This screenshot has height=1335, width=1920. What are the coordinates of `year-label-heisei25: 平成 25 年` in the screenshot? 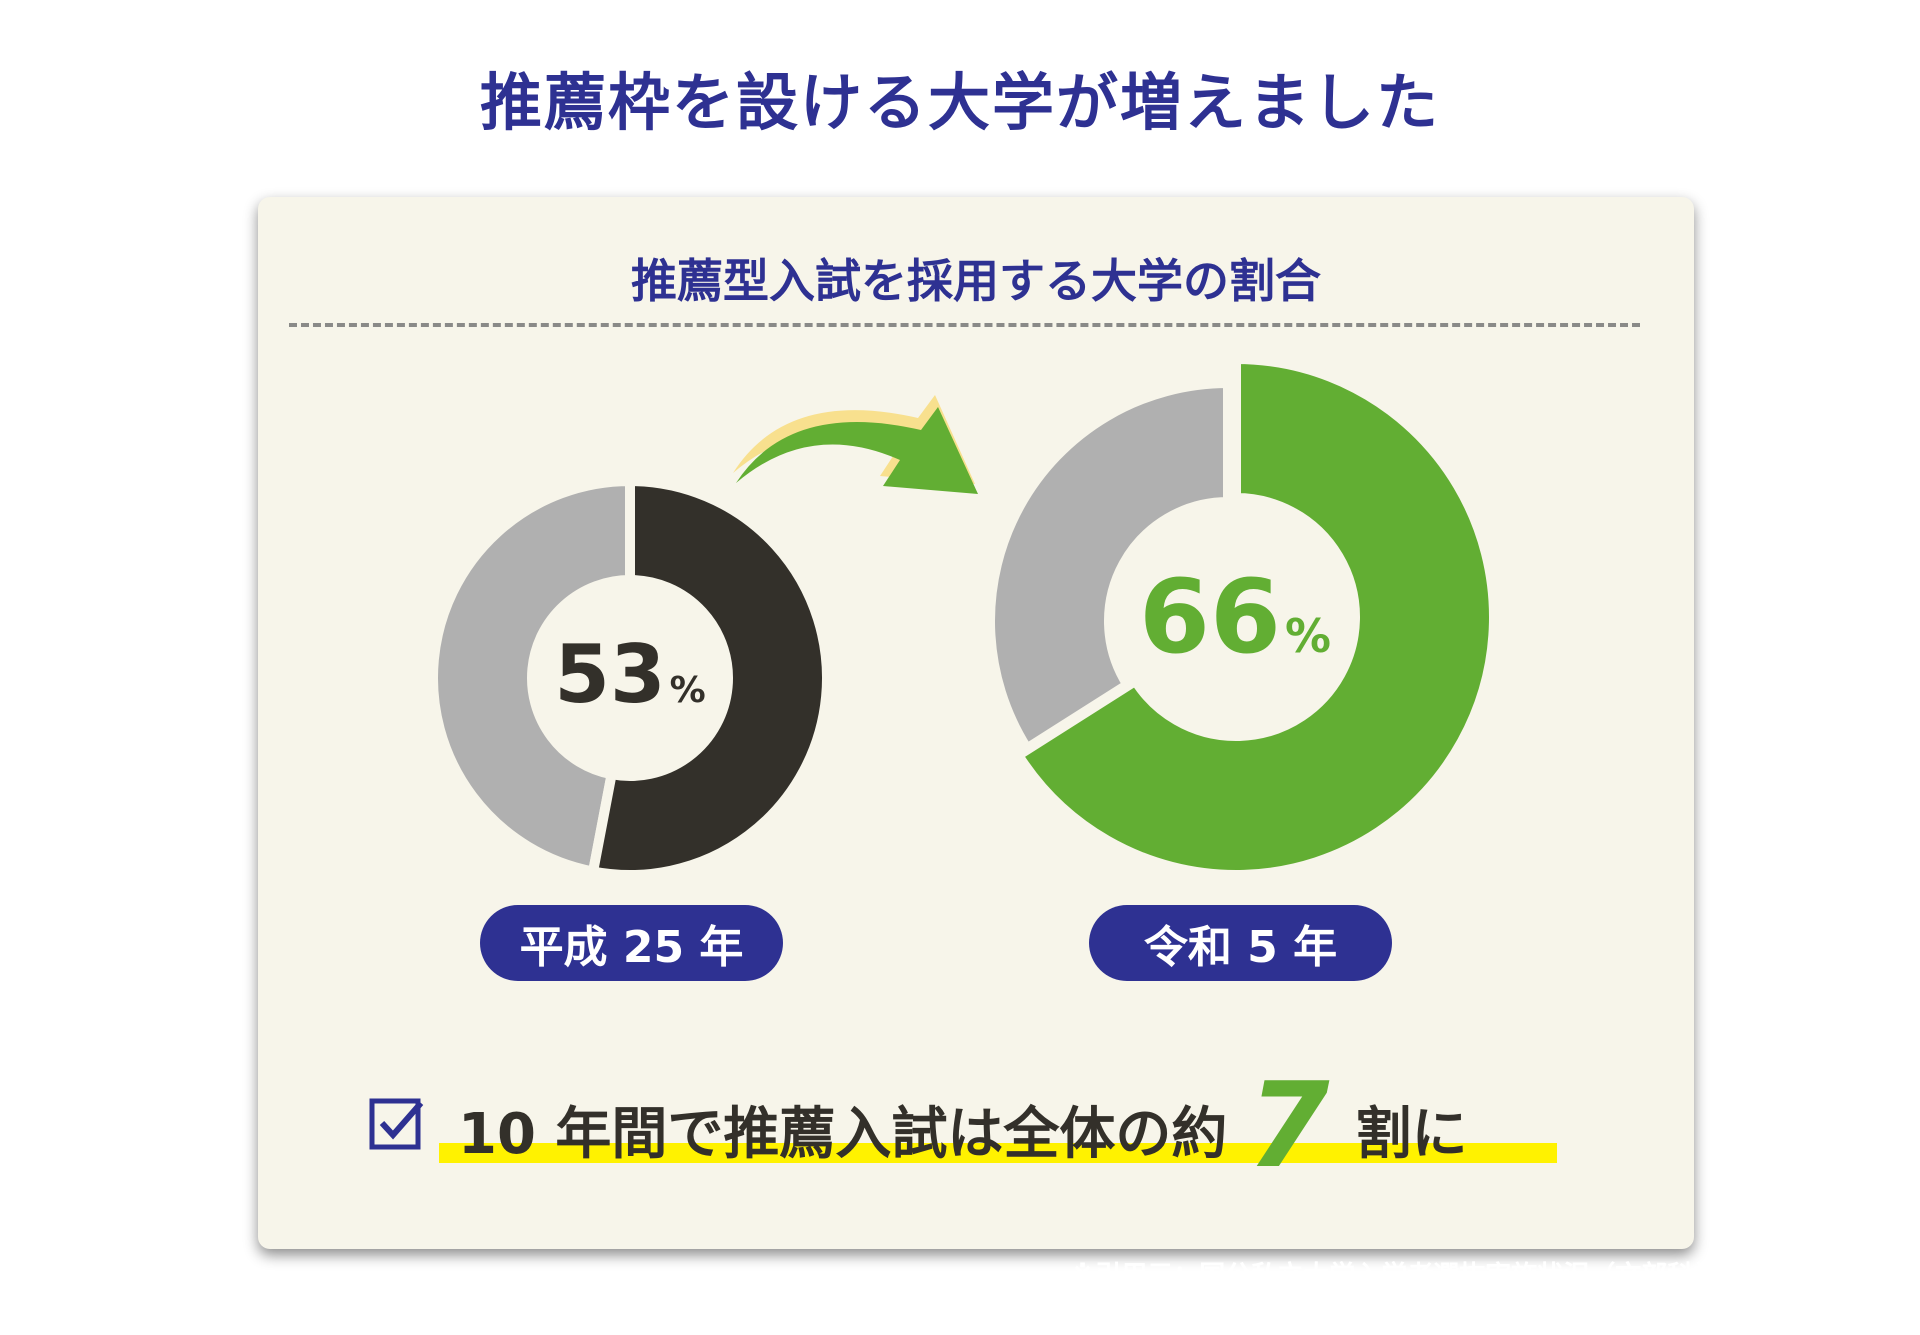 It's located at (631, 943).